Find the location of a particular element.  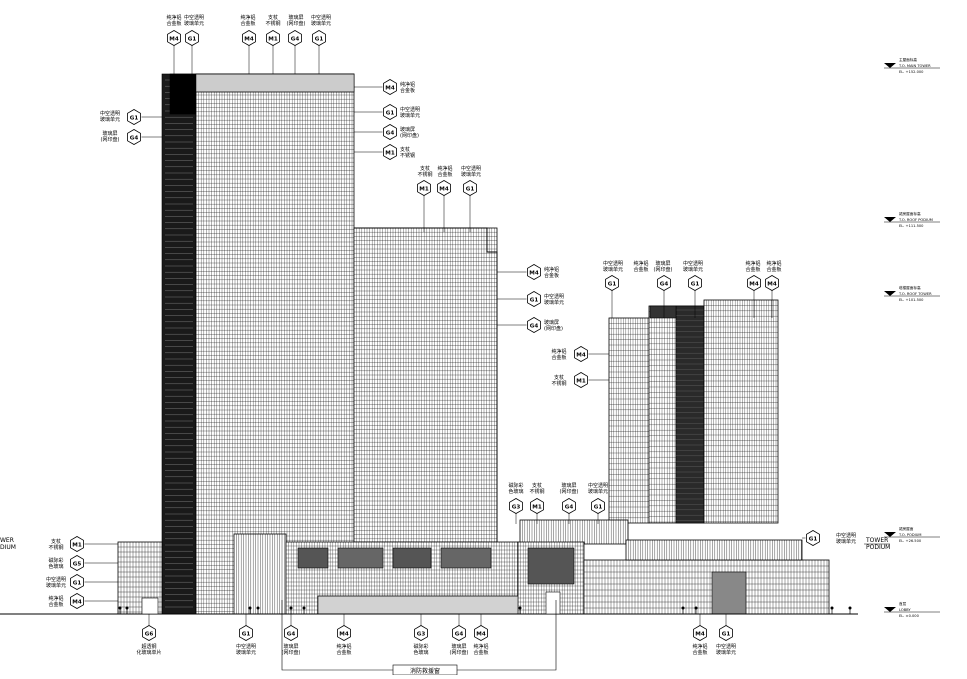

right-tower-left-facade is located at coordinates (629, 420).